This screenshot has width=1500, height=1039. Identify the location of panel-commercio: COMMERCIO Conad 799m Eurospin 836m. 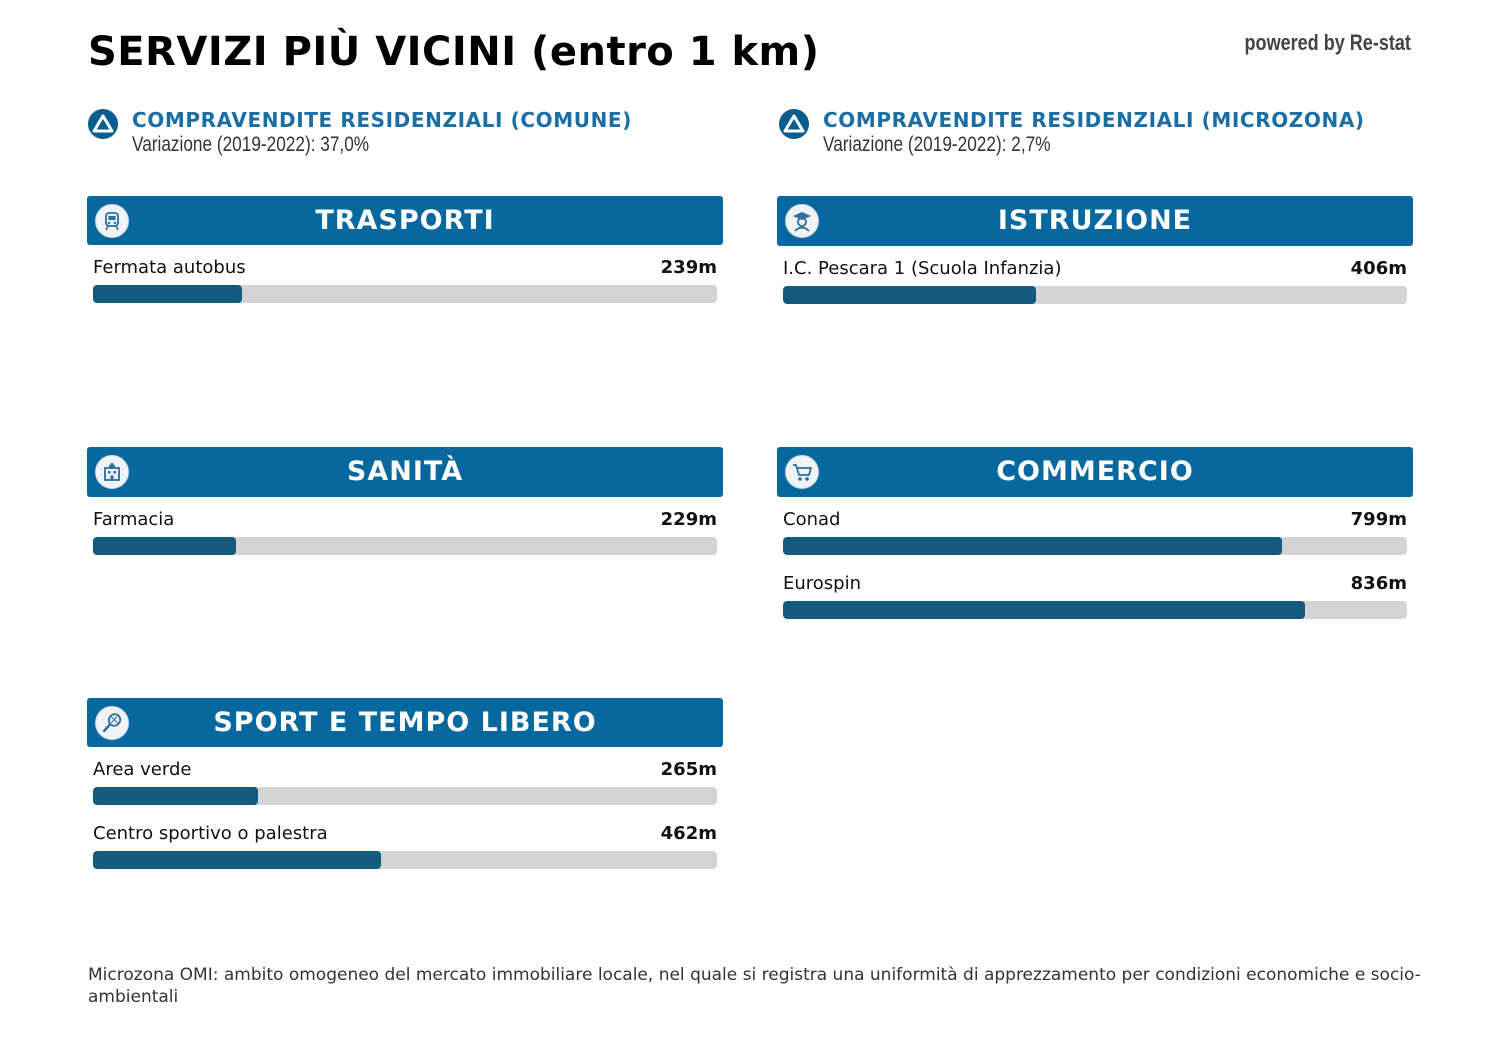
(1095, 536).